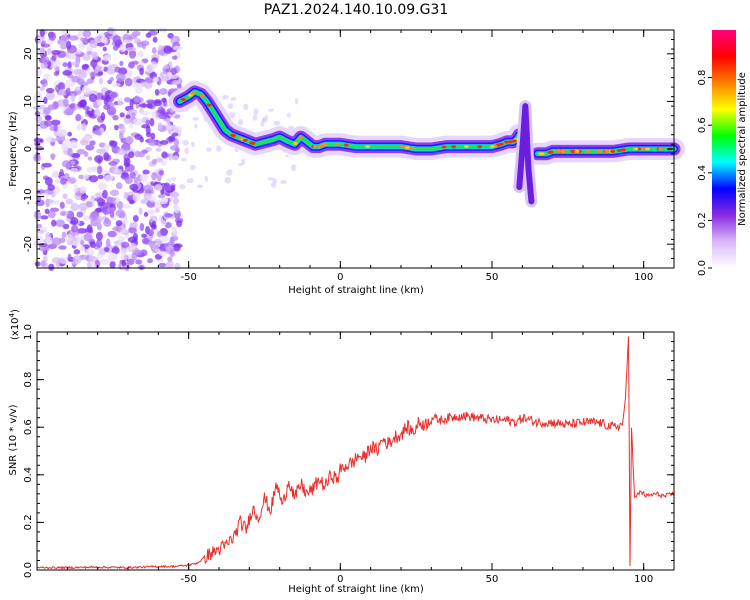 The width and height of the screenshot is (750, 600). I want to click on chart-title: PAZ1.2024.140.10.09.G31, so click(356, 10).